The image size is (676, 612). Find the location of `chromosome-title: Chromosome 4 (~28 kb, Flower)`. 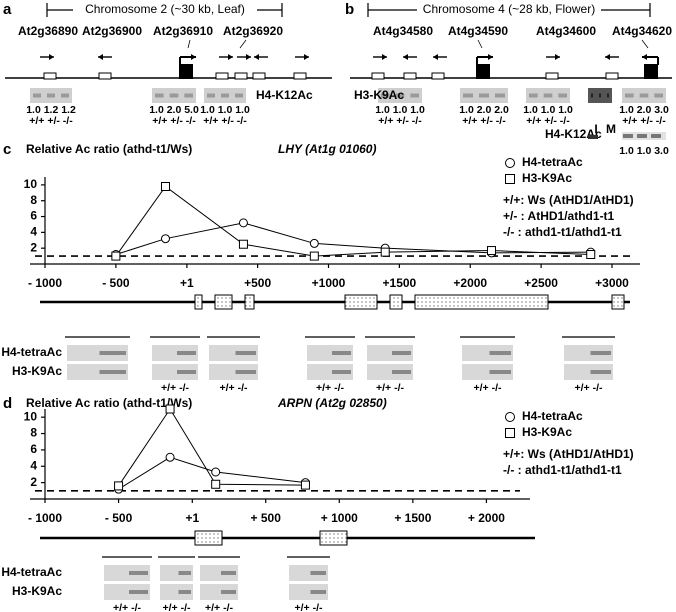

chromosome-title: Chromosome 4 (~28 kb, Flower) is located at coordinates (509, 9).